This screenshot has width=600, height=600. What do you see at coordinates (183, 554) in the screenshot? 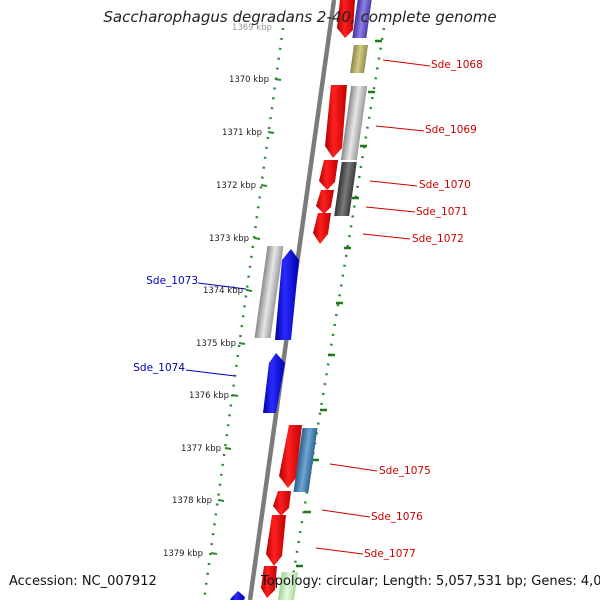
I see `scale-label: 1379 kbp` at bounding box center [183, 554].